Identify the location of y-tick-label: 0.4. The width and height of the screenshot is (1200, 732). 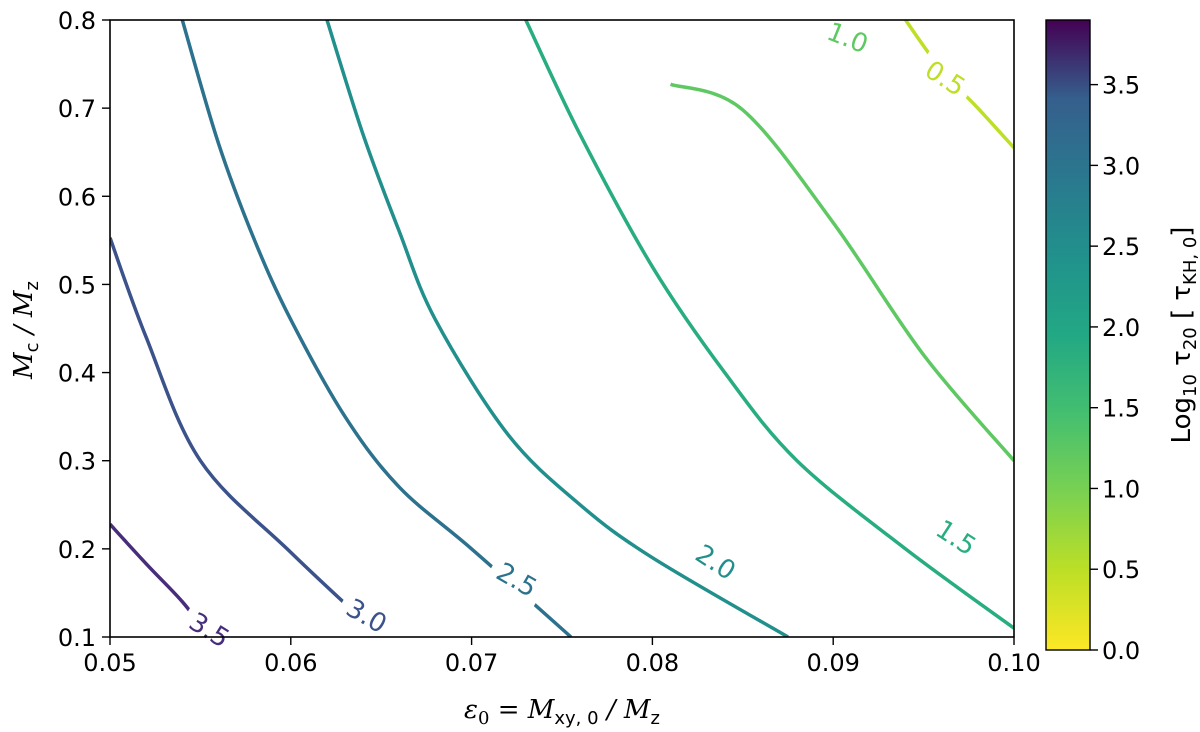
(77, 374).